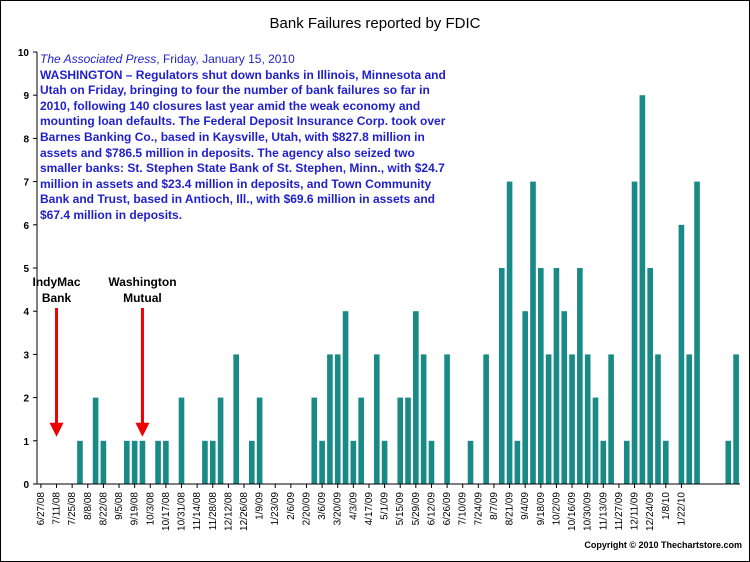 The width and height of the screenshot is (750, 562). What do you see at coordinates (212, 462) in the screenshot?
I see `bar-11/28/08` at bounding box center [212, 462].